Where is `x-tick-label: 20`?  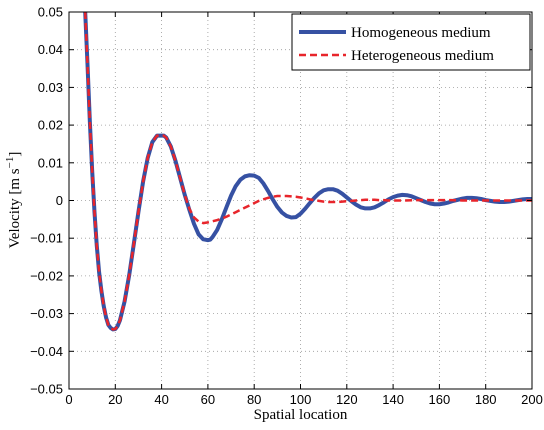
x-tick-label: 20 is located at coordinates (115, 399).